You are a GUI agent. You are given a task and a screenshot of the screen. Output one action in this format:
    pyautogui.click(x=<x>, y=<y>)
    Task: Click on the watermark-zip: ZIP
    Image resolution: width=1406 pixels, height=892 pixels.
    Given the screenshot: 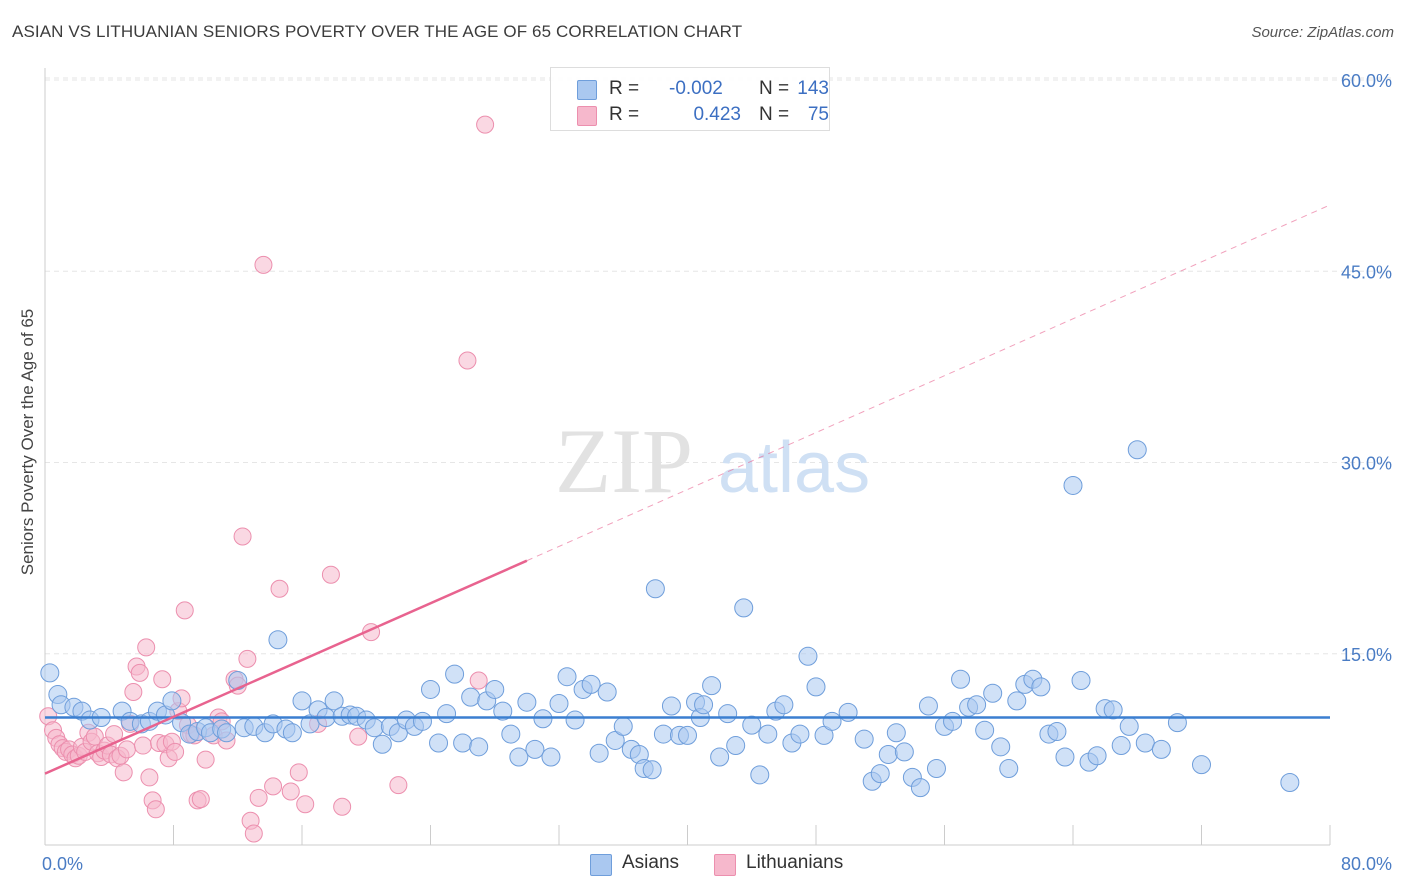 What is the action you would take?
    pyautogui.click(x=624, y=461)
    